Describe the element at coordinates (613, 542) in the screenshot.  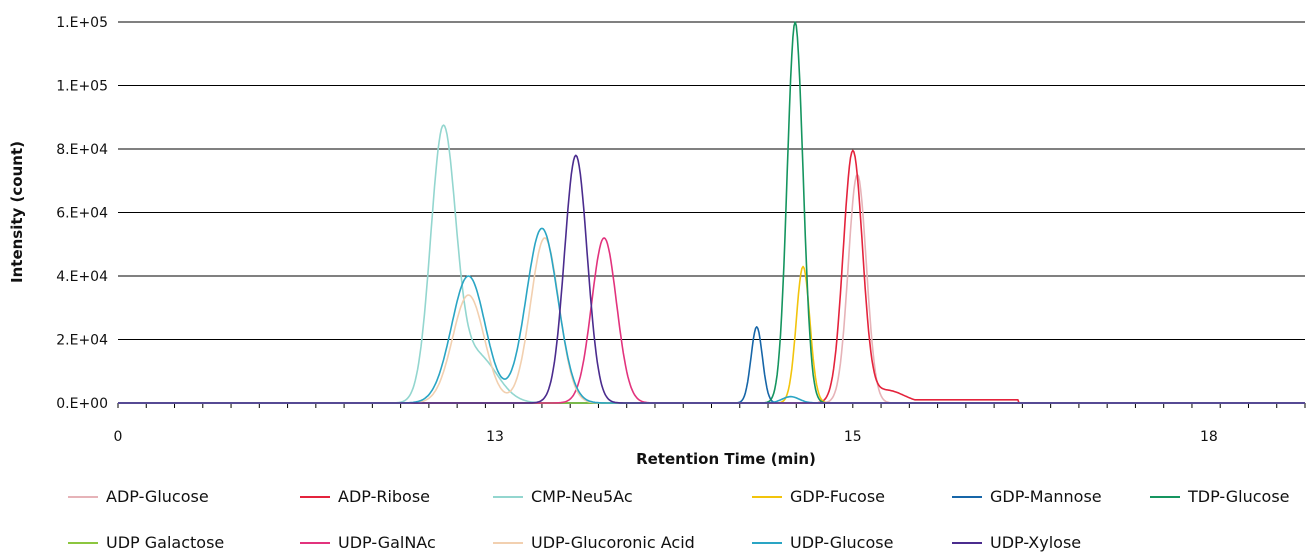
I see `legend-label: UDP-Glucoronic Acid` at that location.